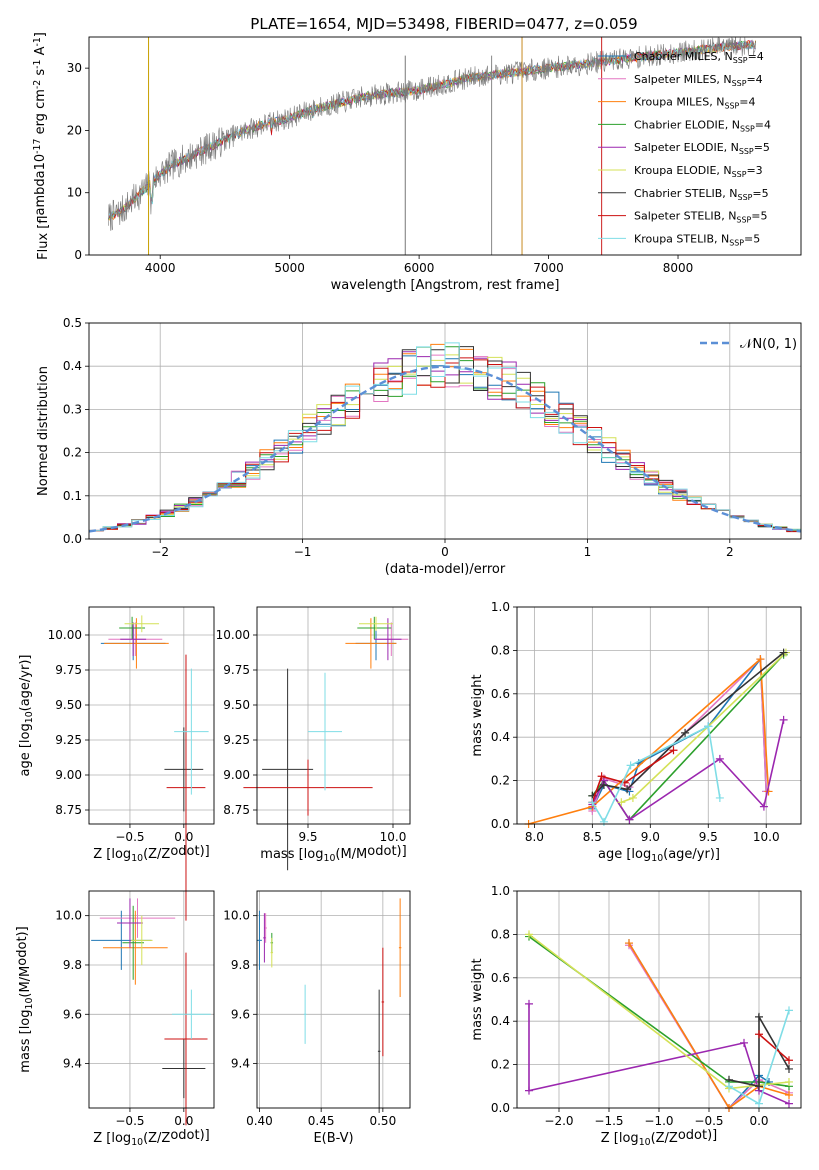  What do you see at coordinates (650, 837) in the screenshot?
I see `weight-vs-age-xtick-label: 9.0` at bounding box center [650, 837].